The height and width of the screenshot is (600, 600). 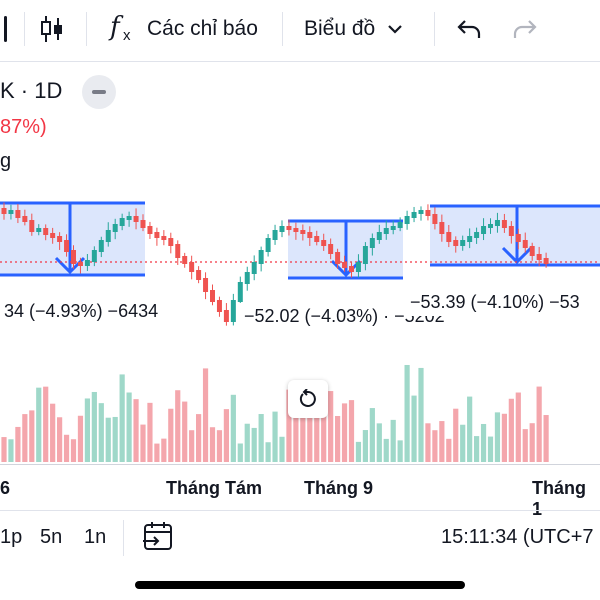 I want to click on measure-label-1: 34 (−4.93%) −6434, so click(x=82, y=311).